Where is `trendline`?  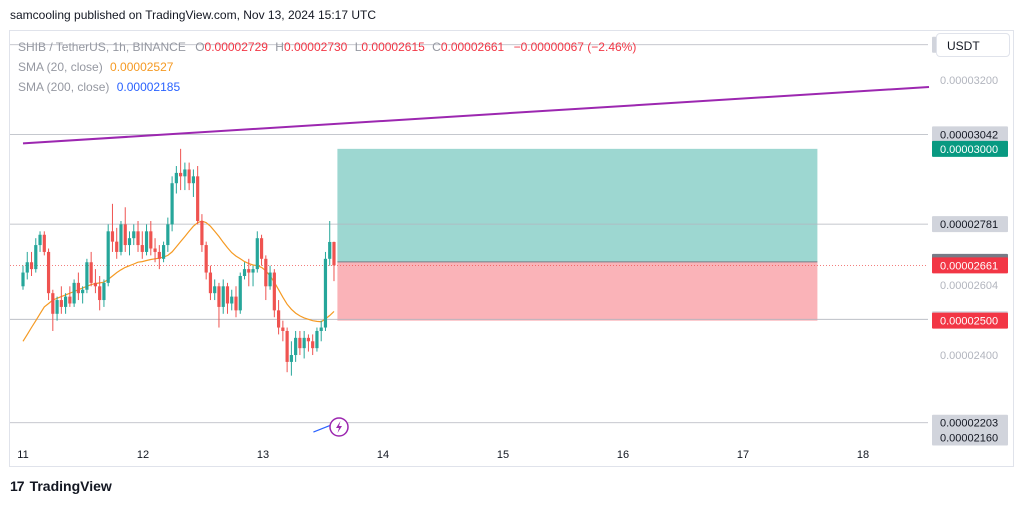 trendline is located at coordinates (476, 115).